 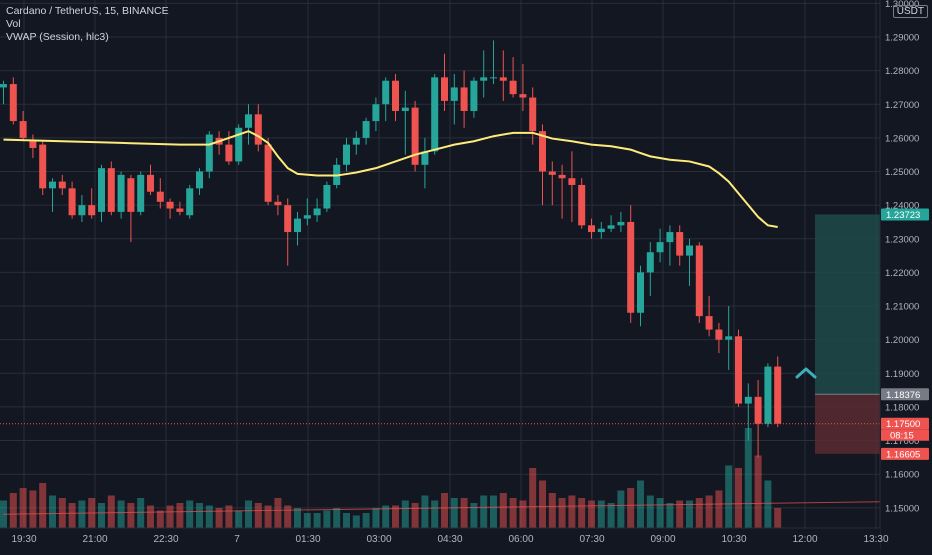 I want to click on time-tick-label: 06:00, so click(x=520, y=539).